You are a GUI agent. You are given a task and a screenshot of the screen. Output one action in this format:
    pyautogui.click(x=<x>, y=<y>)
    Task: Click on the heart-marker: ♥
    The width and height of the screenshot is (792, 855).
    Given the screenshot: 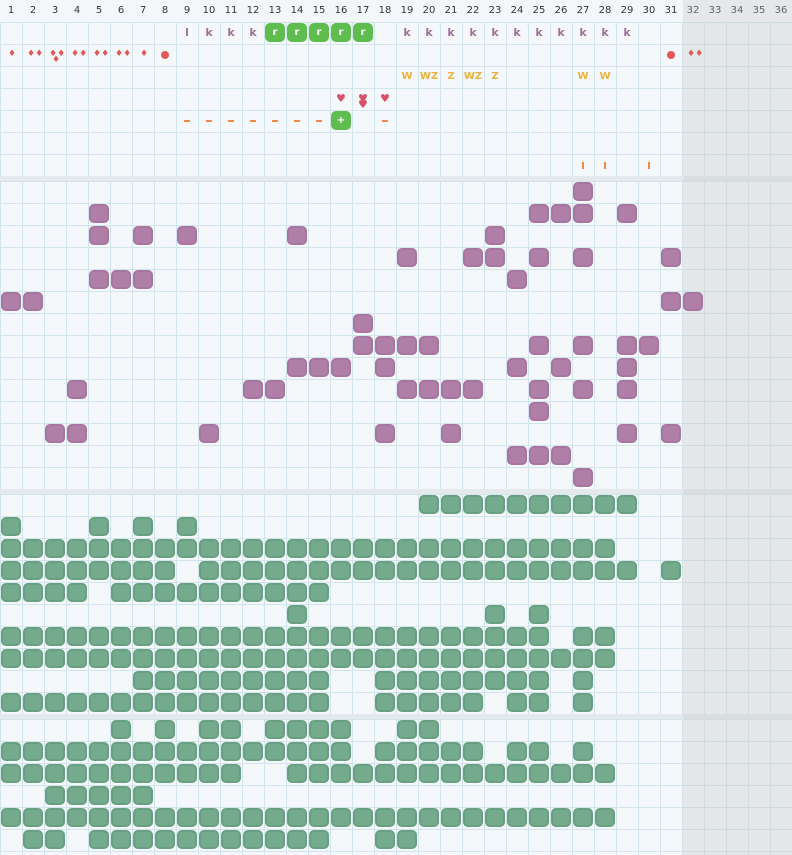 What is the action you would take?
    pyautogui.click(x=341, y=98)
    